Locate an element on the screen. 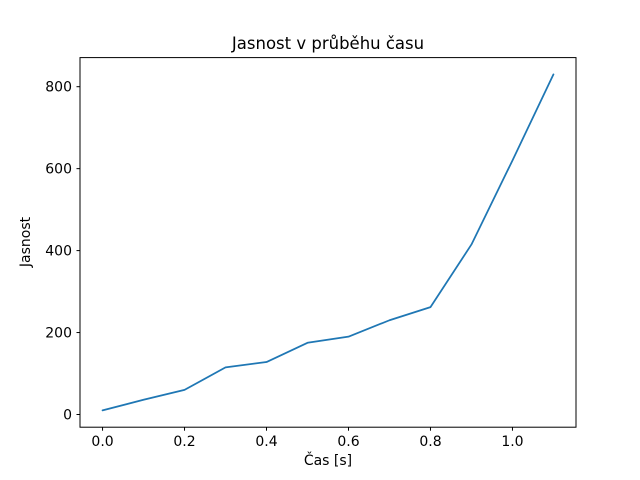 The height and width of the screenshot is (480, 640). y-tick-label: 0 is located at coordinates (67, 415).